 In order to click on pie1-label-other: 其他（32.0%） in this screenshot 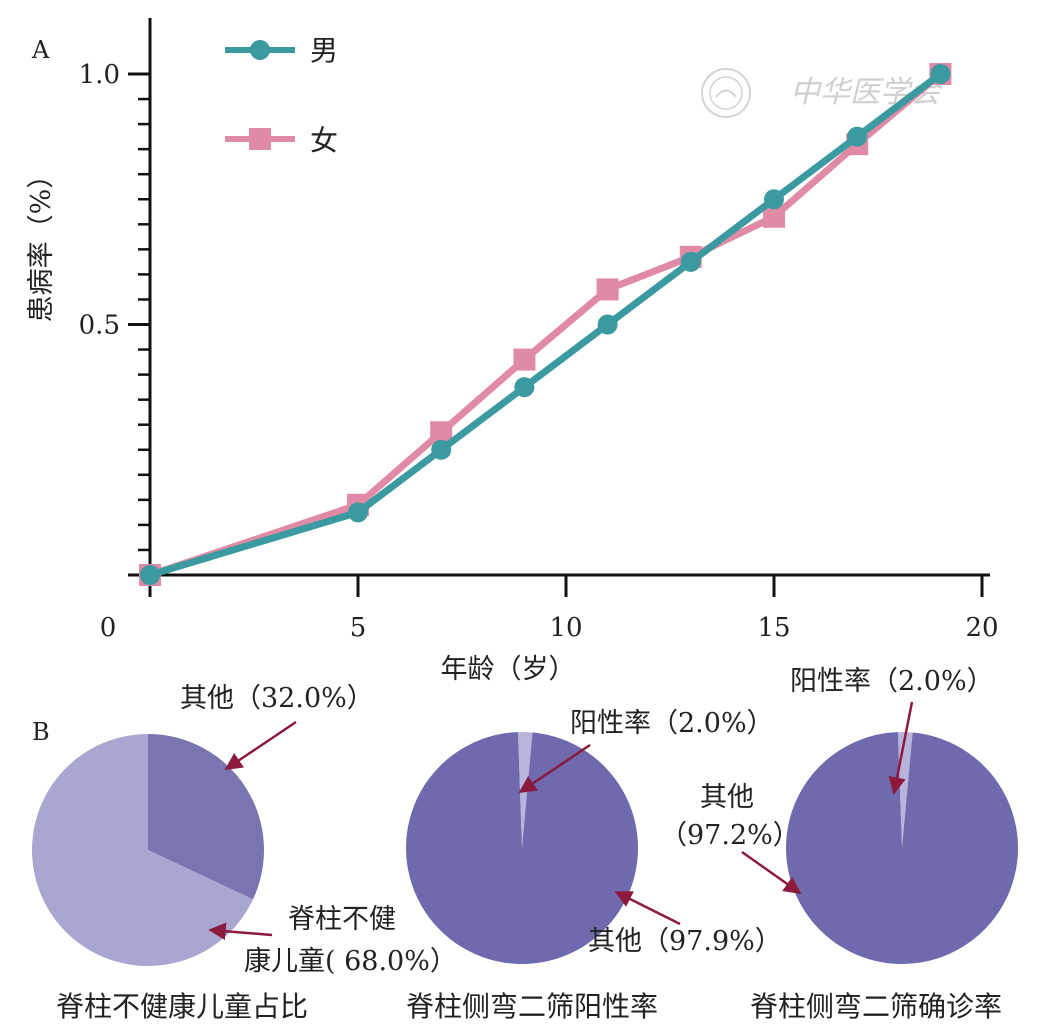, I will do `click(277, 698)`.